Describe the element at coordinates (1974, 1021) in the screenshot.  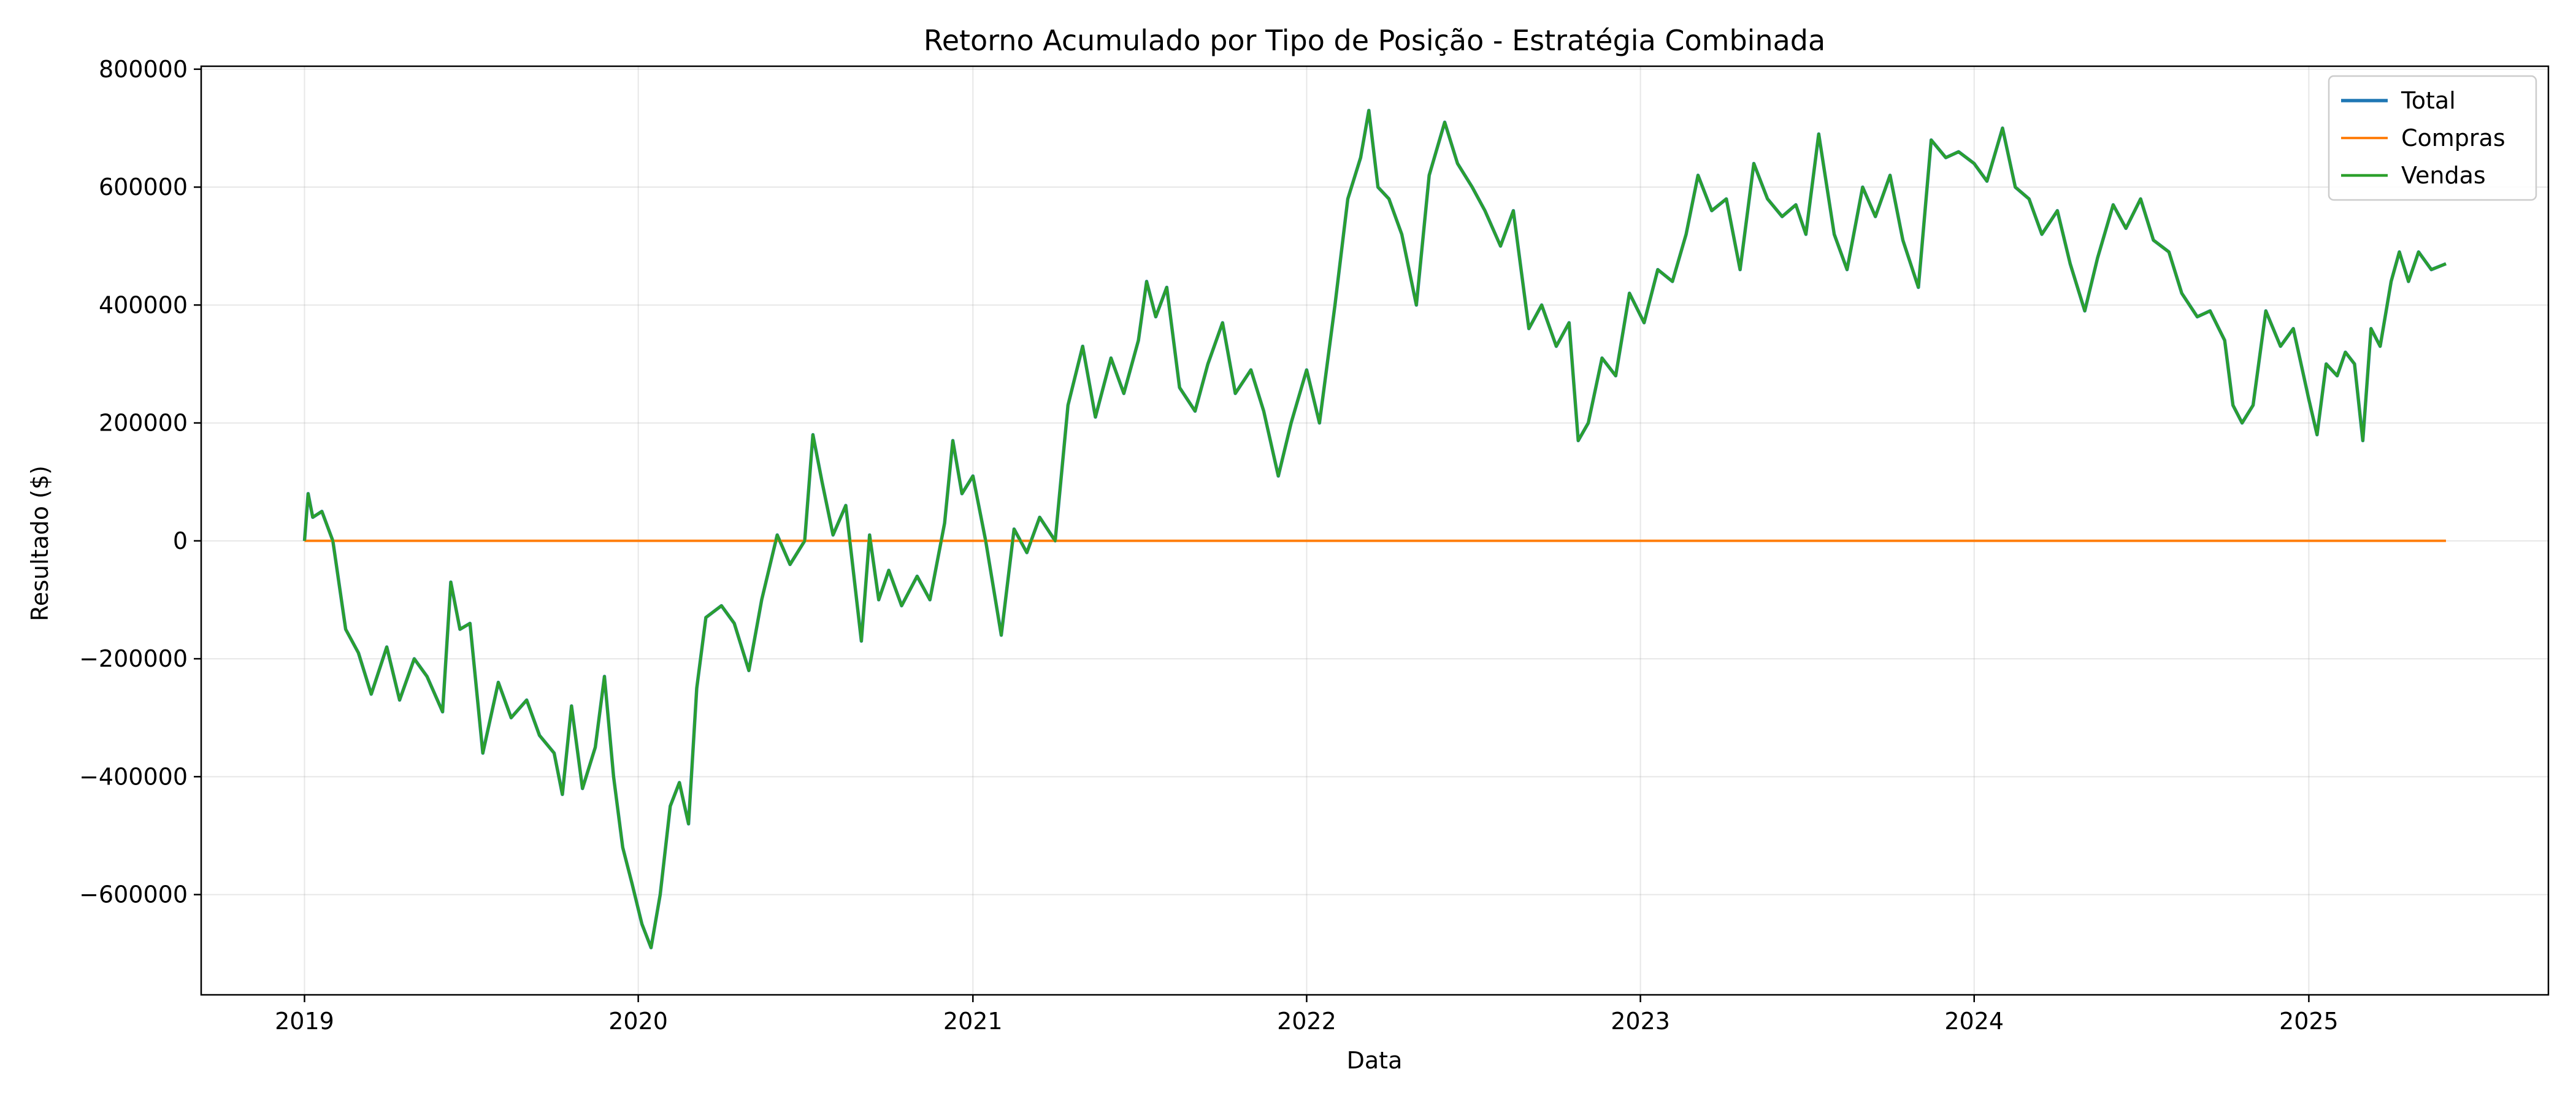
I see `x-tick-label: 2024` at that location.